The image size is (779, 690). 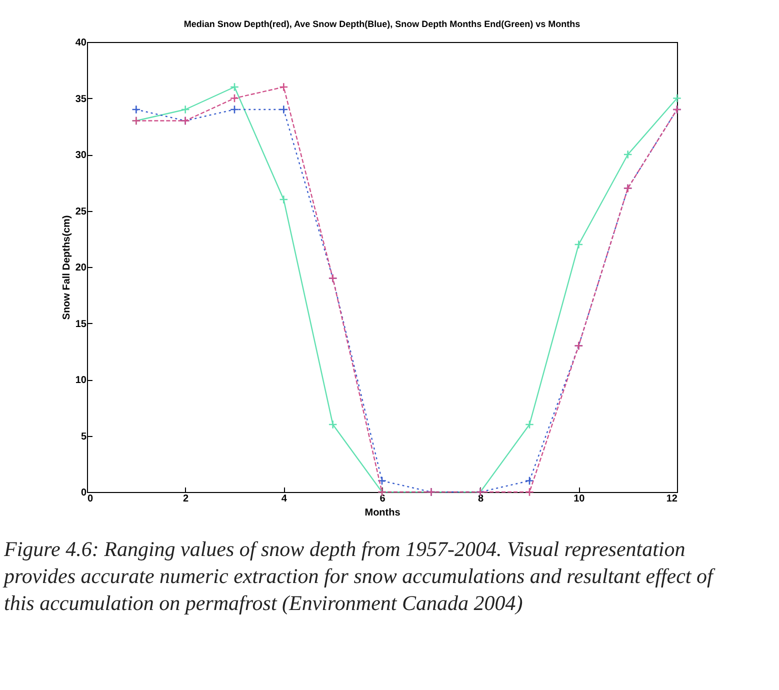 I want to click on y-tick-label: 30, so click(x=81, y=155).